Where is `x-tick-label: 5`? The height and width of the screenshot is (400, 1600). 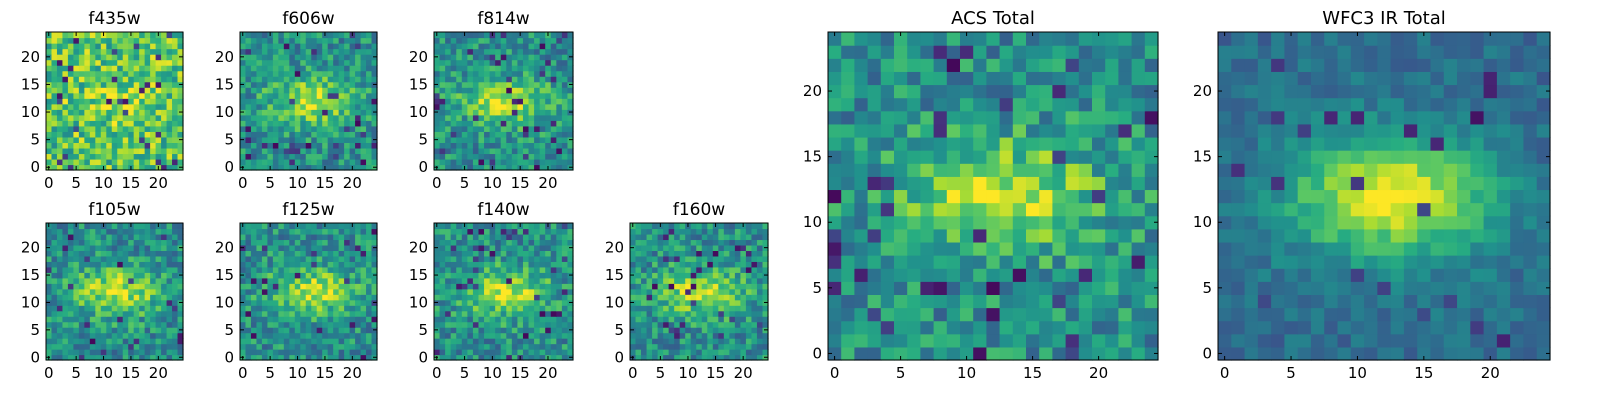 x-tick-label: 5 is located at coordinates (270, 183).